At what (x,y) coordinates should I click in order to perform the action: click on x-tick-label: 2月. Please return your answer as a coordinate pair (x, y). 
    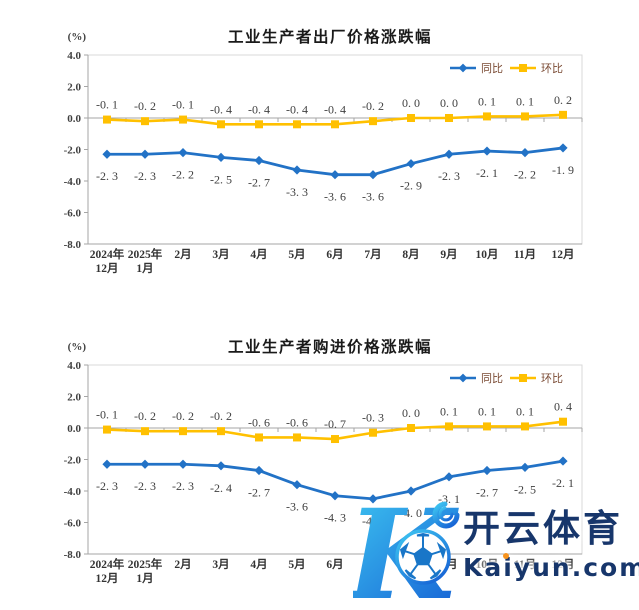
    Looking at the image, I should click on (182, 254).